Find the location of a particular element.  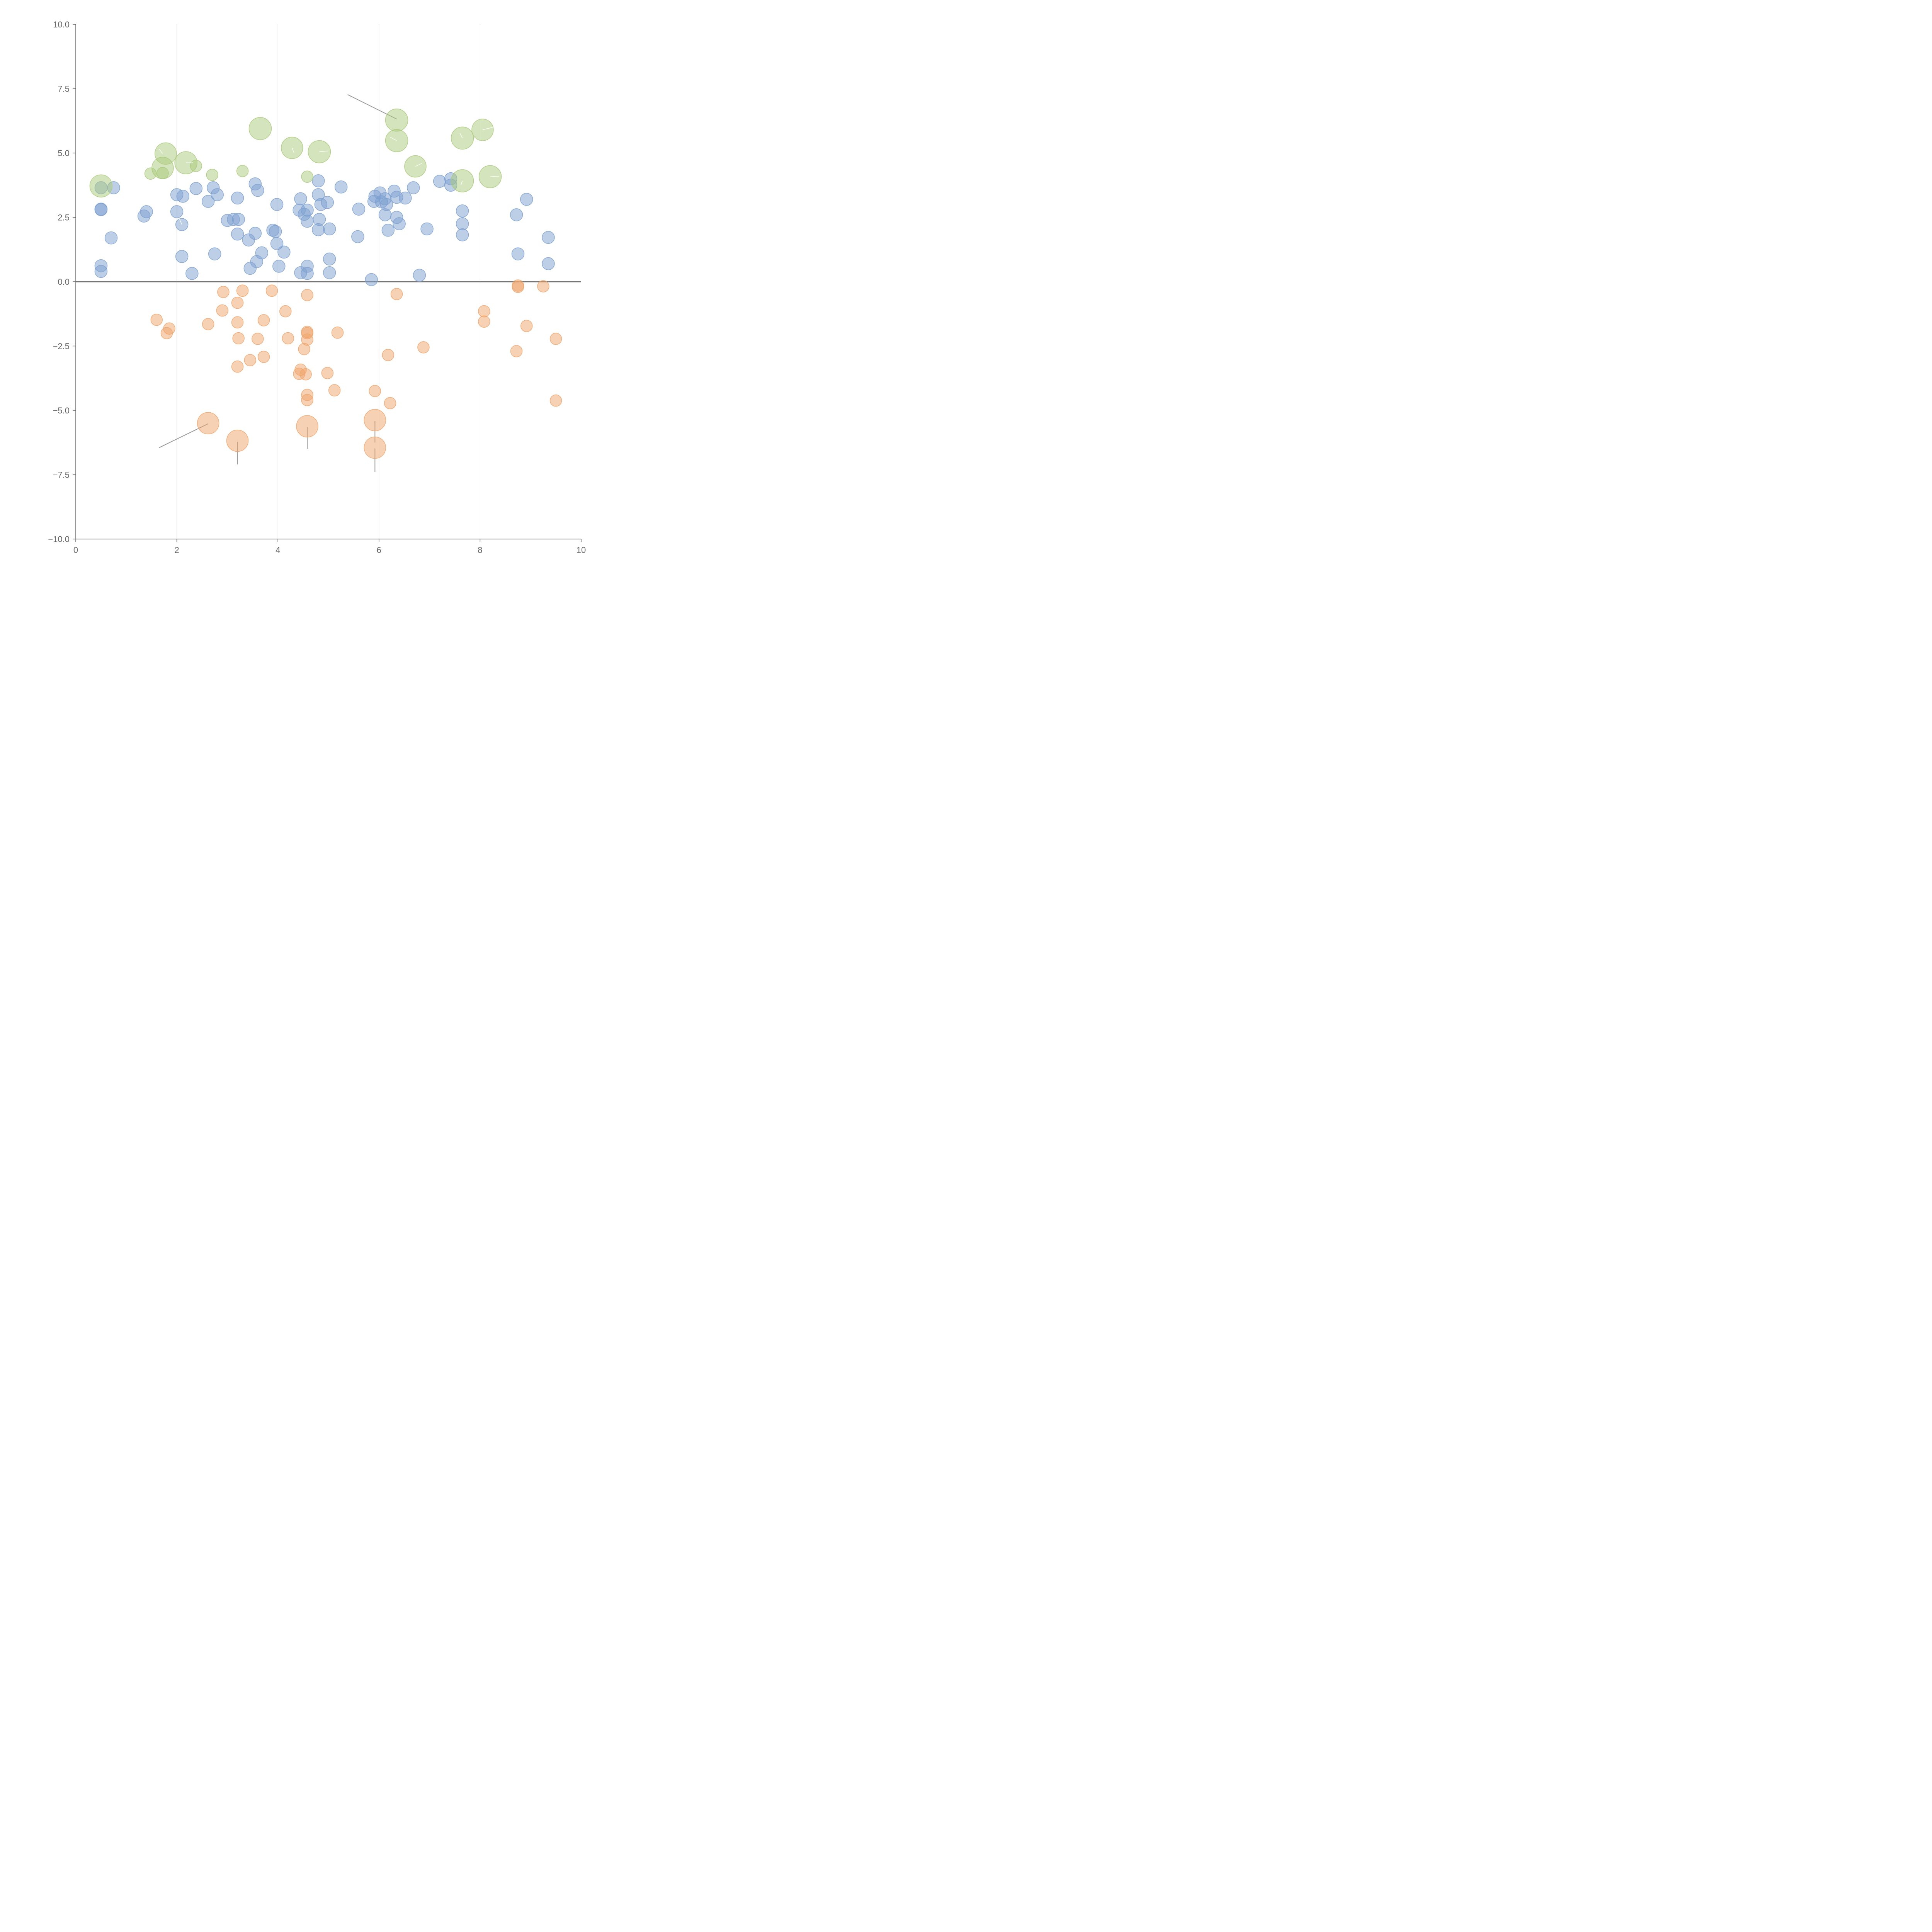

x-tick-label: 2 is located at coordinates (176, 550).